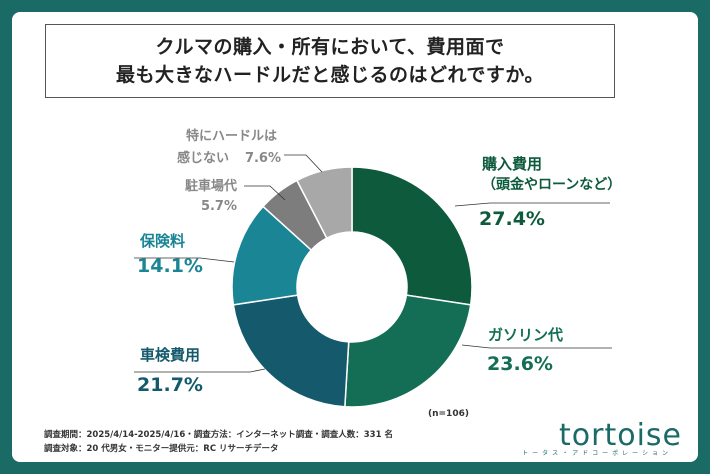  What do you see at coordinates (525, 335) in the screenshot?
I see `slice-label-1-line-0: ガソリン代` at bounding box center [525, 335].